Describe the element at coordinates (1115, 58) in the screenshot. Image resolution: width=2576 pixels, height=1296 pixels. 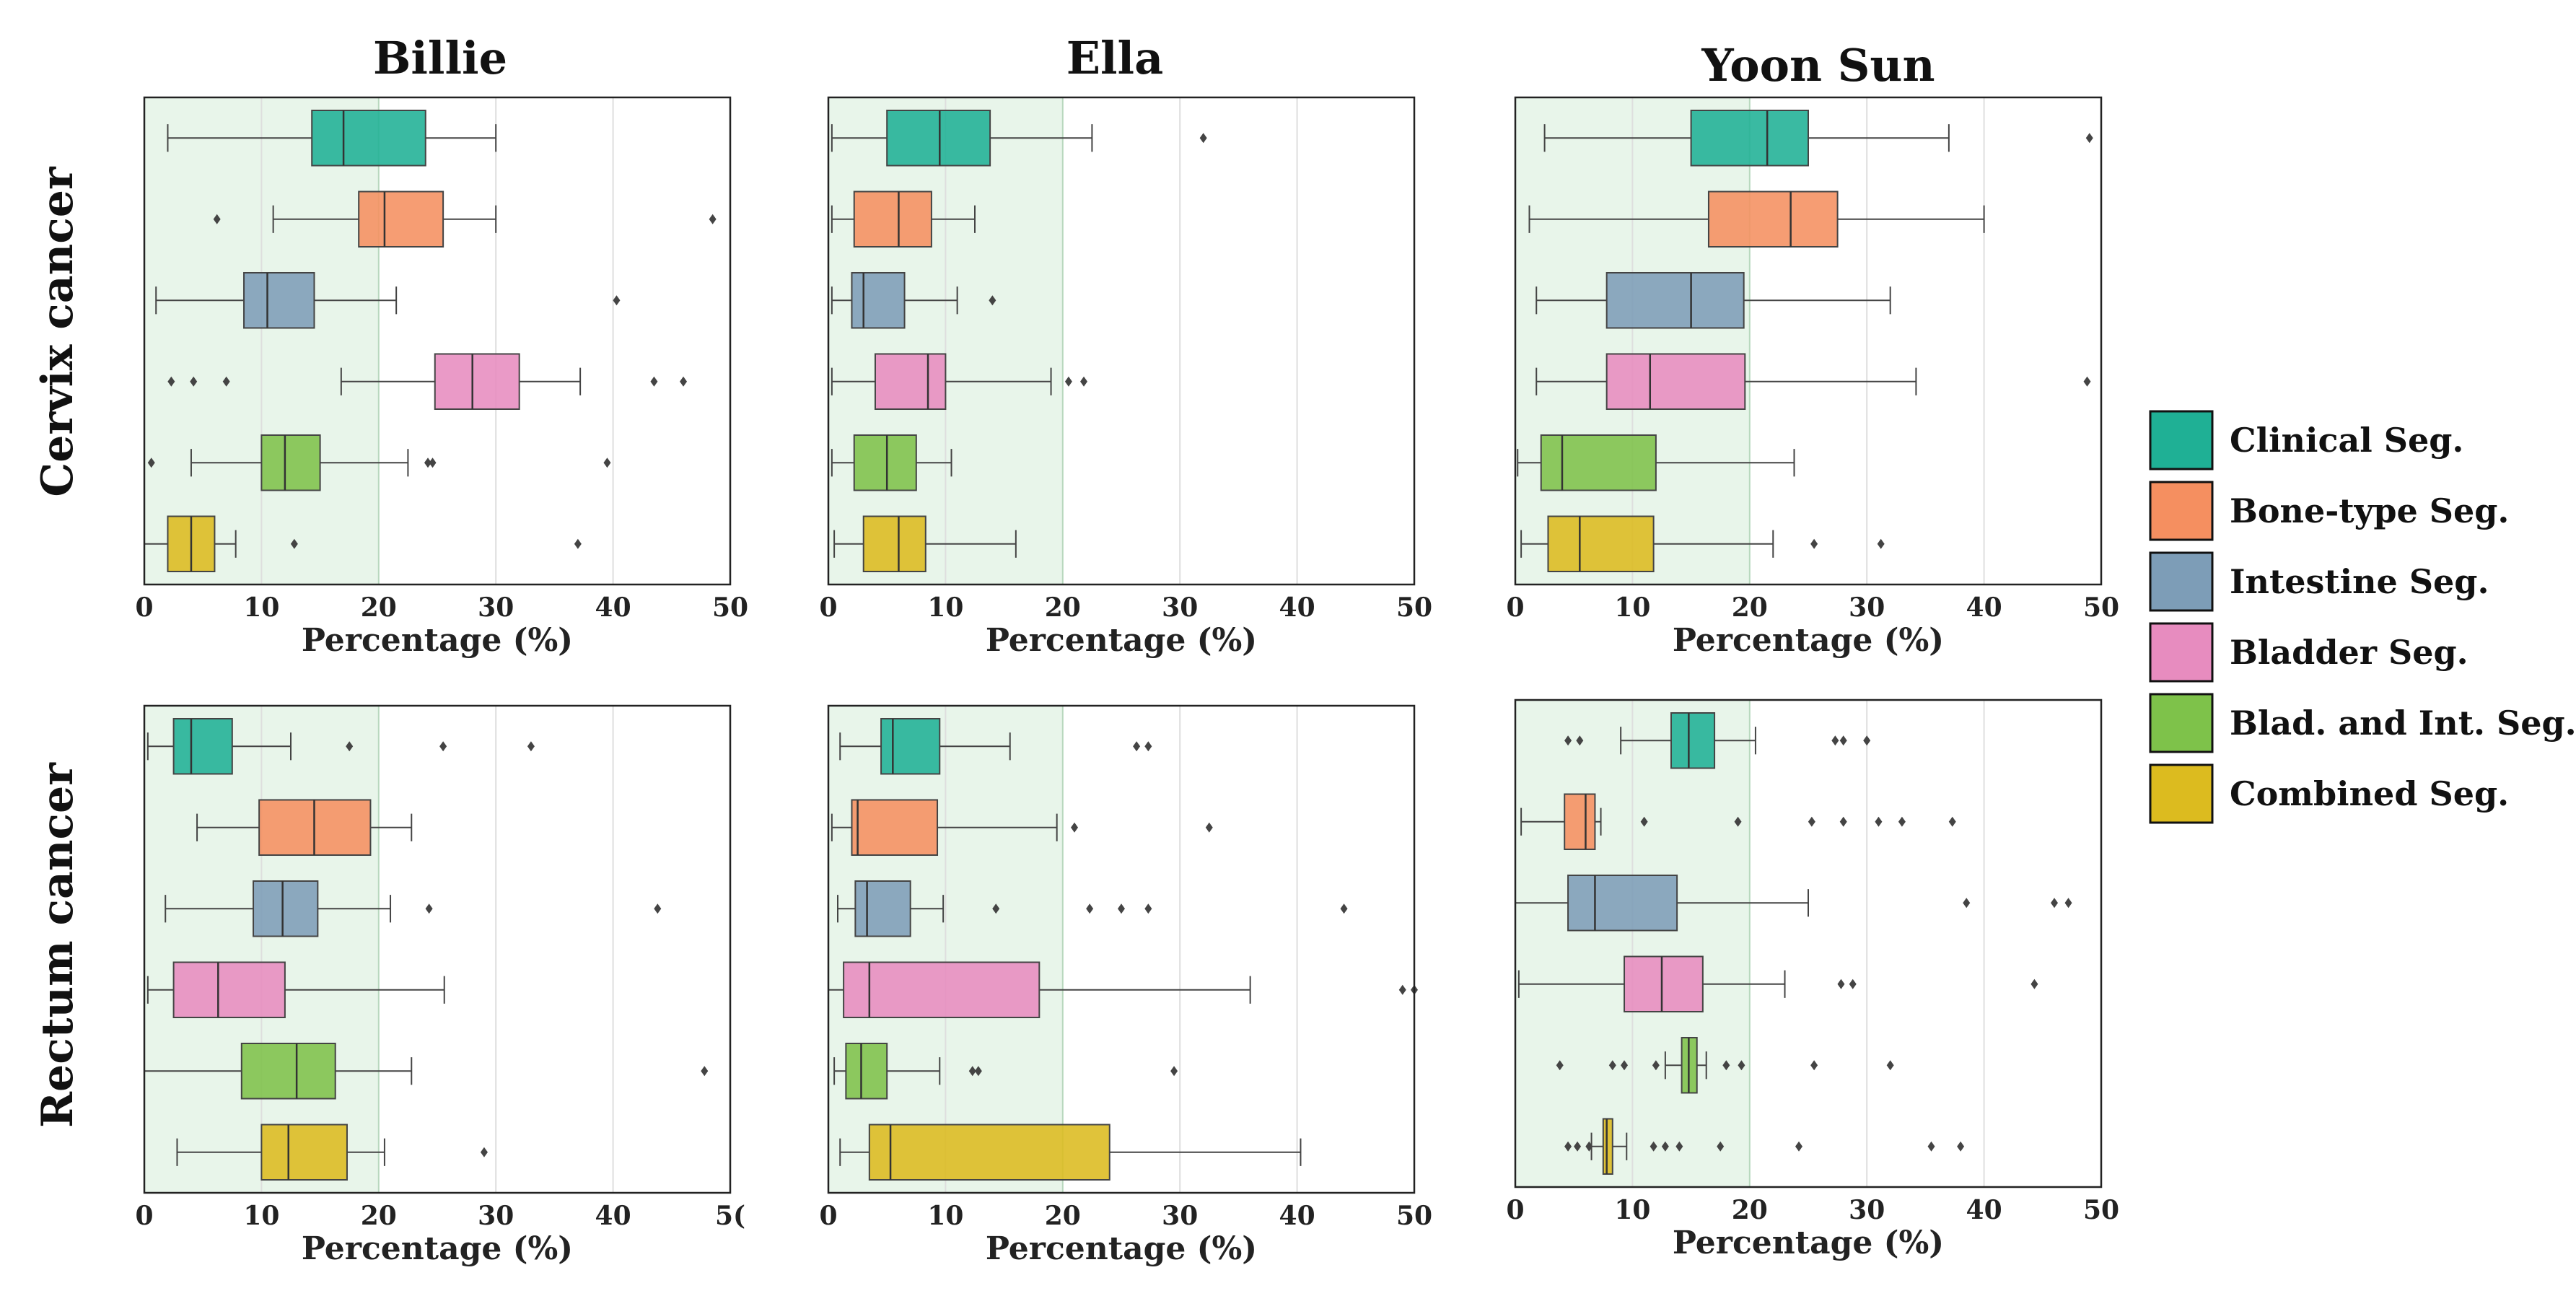
I see `column-title-ella: Ella` at that location.